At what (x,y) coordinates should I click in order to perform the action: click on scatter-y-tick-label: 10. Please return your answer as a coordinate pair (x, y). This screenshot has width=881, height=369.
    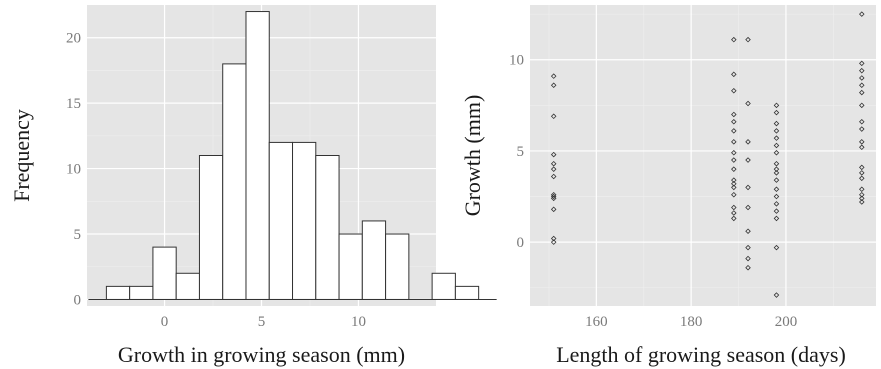
    Looking at the image, I should click on (516, 61).